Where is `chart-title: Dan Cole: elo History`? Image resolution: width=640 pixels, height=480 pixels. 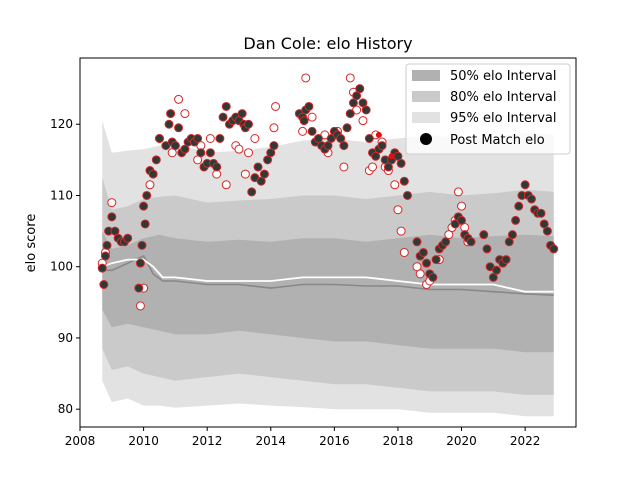
chart-title: Dan Cole: elo History is located at coordinates (327, 43).